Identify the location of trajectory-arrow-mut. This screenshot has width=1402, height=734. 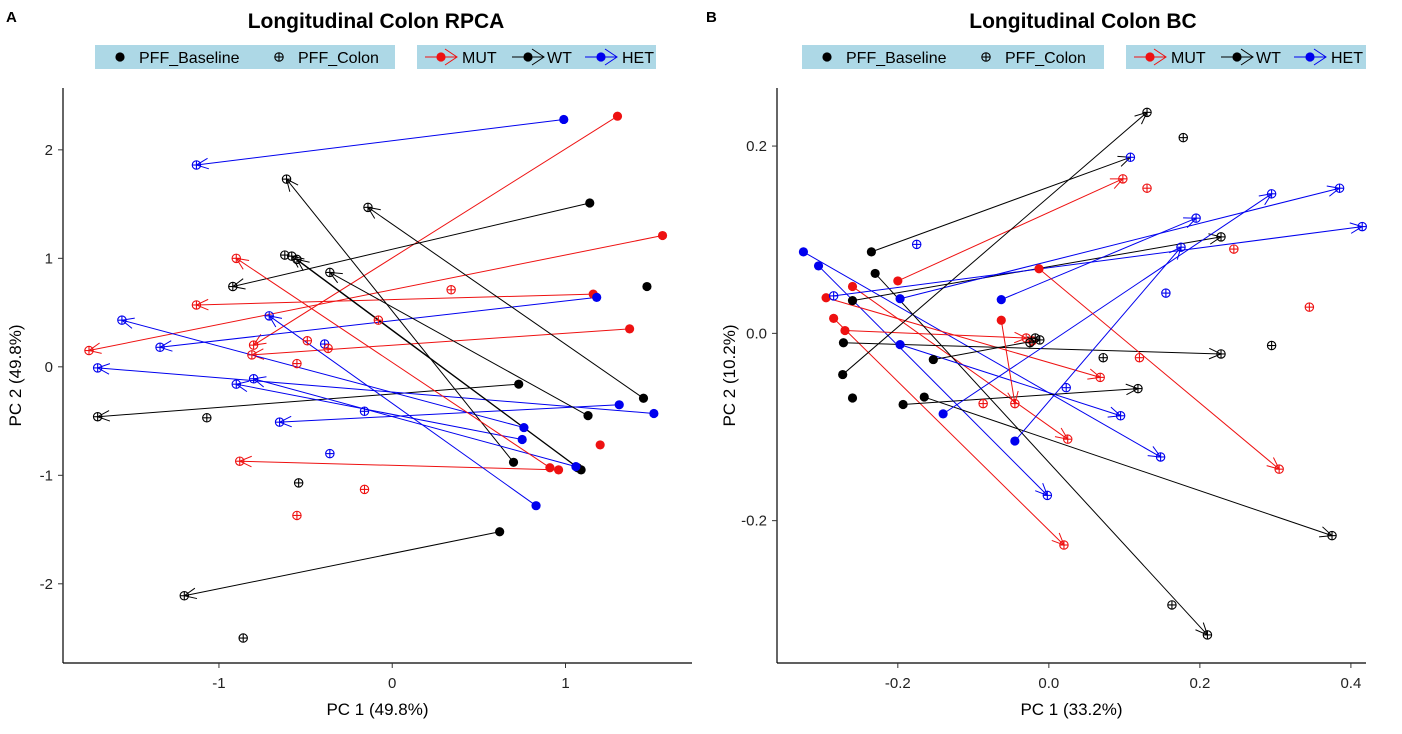
(435, 230).